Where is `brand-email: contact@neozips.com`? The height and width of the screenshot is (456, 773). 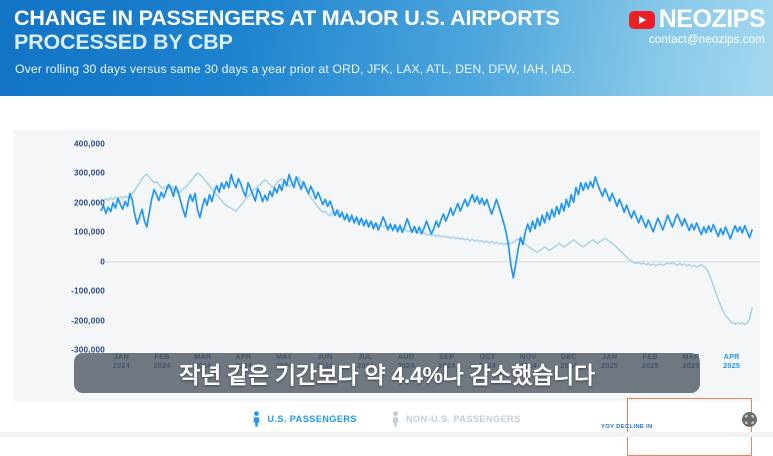 brand-email: contact@neozips.com is located at coordinates (706, 39).